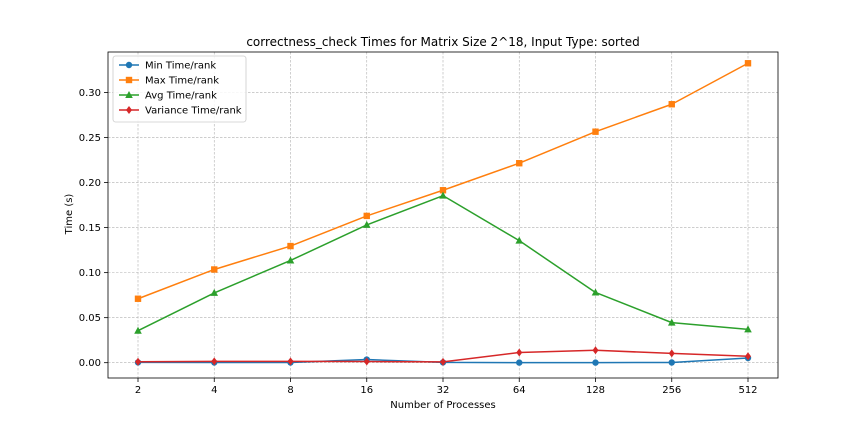 The image size is (864, 432). I want to click on y-tick-label: 0.00, so click(90, 363).